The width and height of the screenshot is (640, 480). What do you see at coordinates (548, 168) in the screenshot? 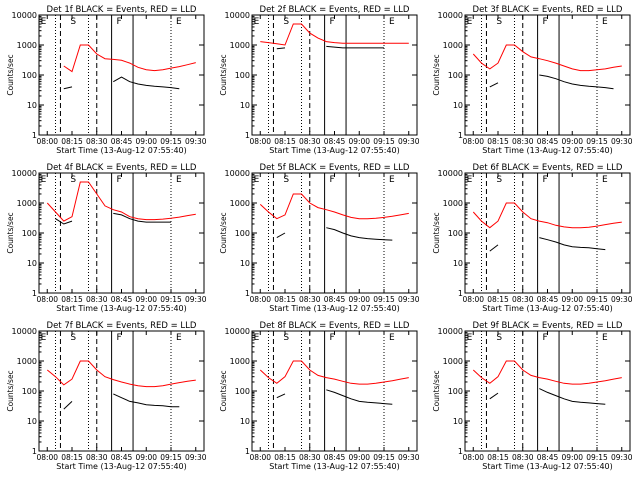
I see `panel-title: Det 6f BLACK = Events, RED = LLD` at bounding box center [548, 168].